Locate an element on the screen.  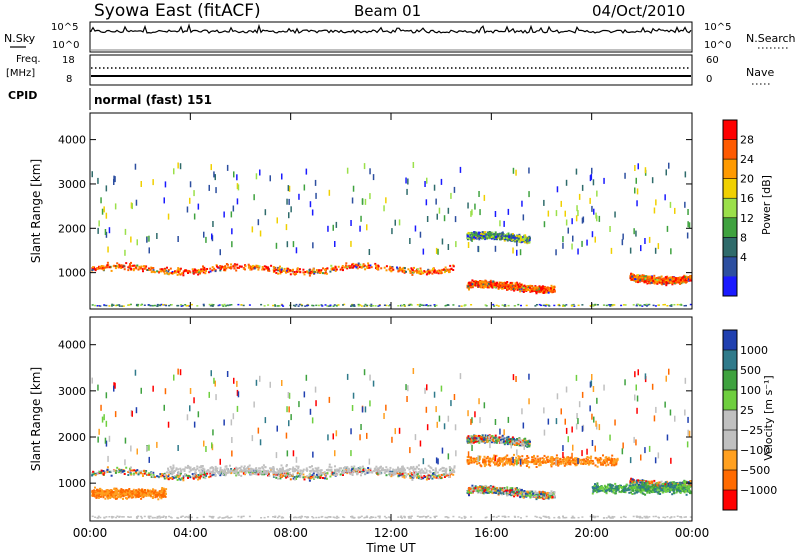
freq-tick-bottom: 8 is located at coordinates (69, 79).